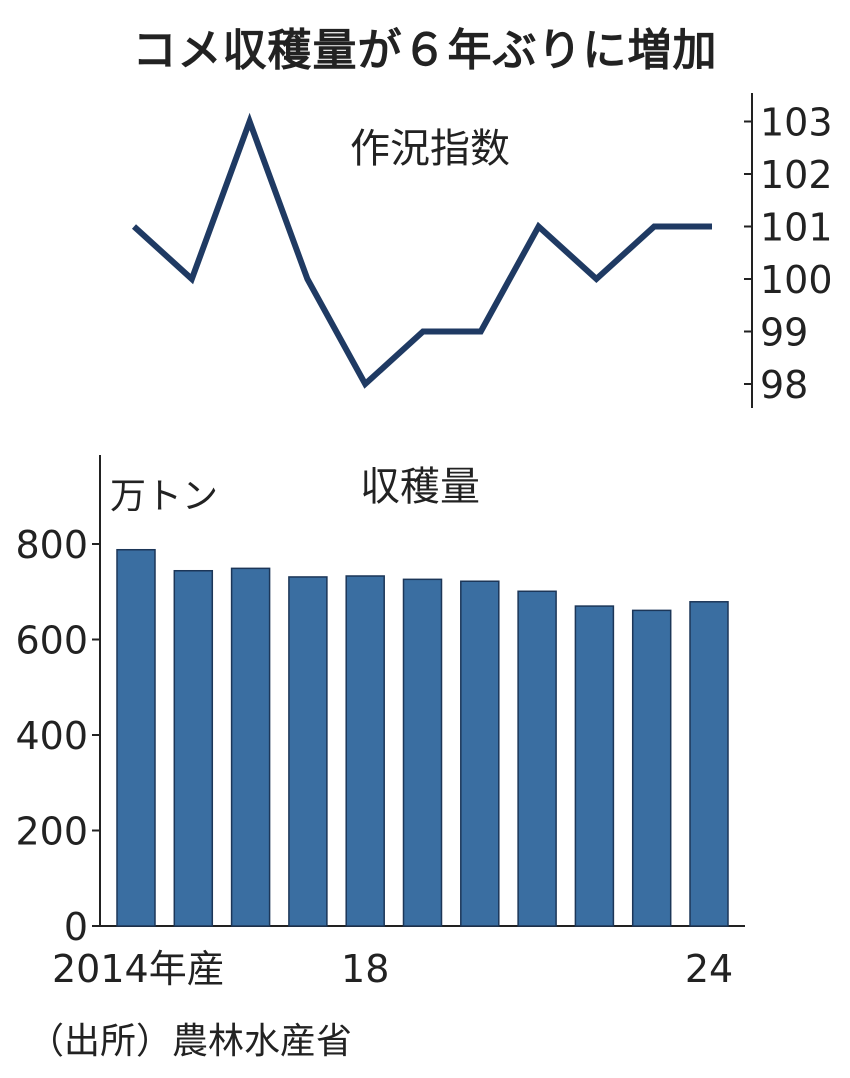 The image size is (850, 1078). What do you see at coordinates (480, 753) in the screenshot?
I see `bar-2020` at bounding box center [480, 753].